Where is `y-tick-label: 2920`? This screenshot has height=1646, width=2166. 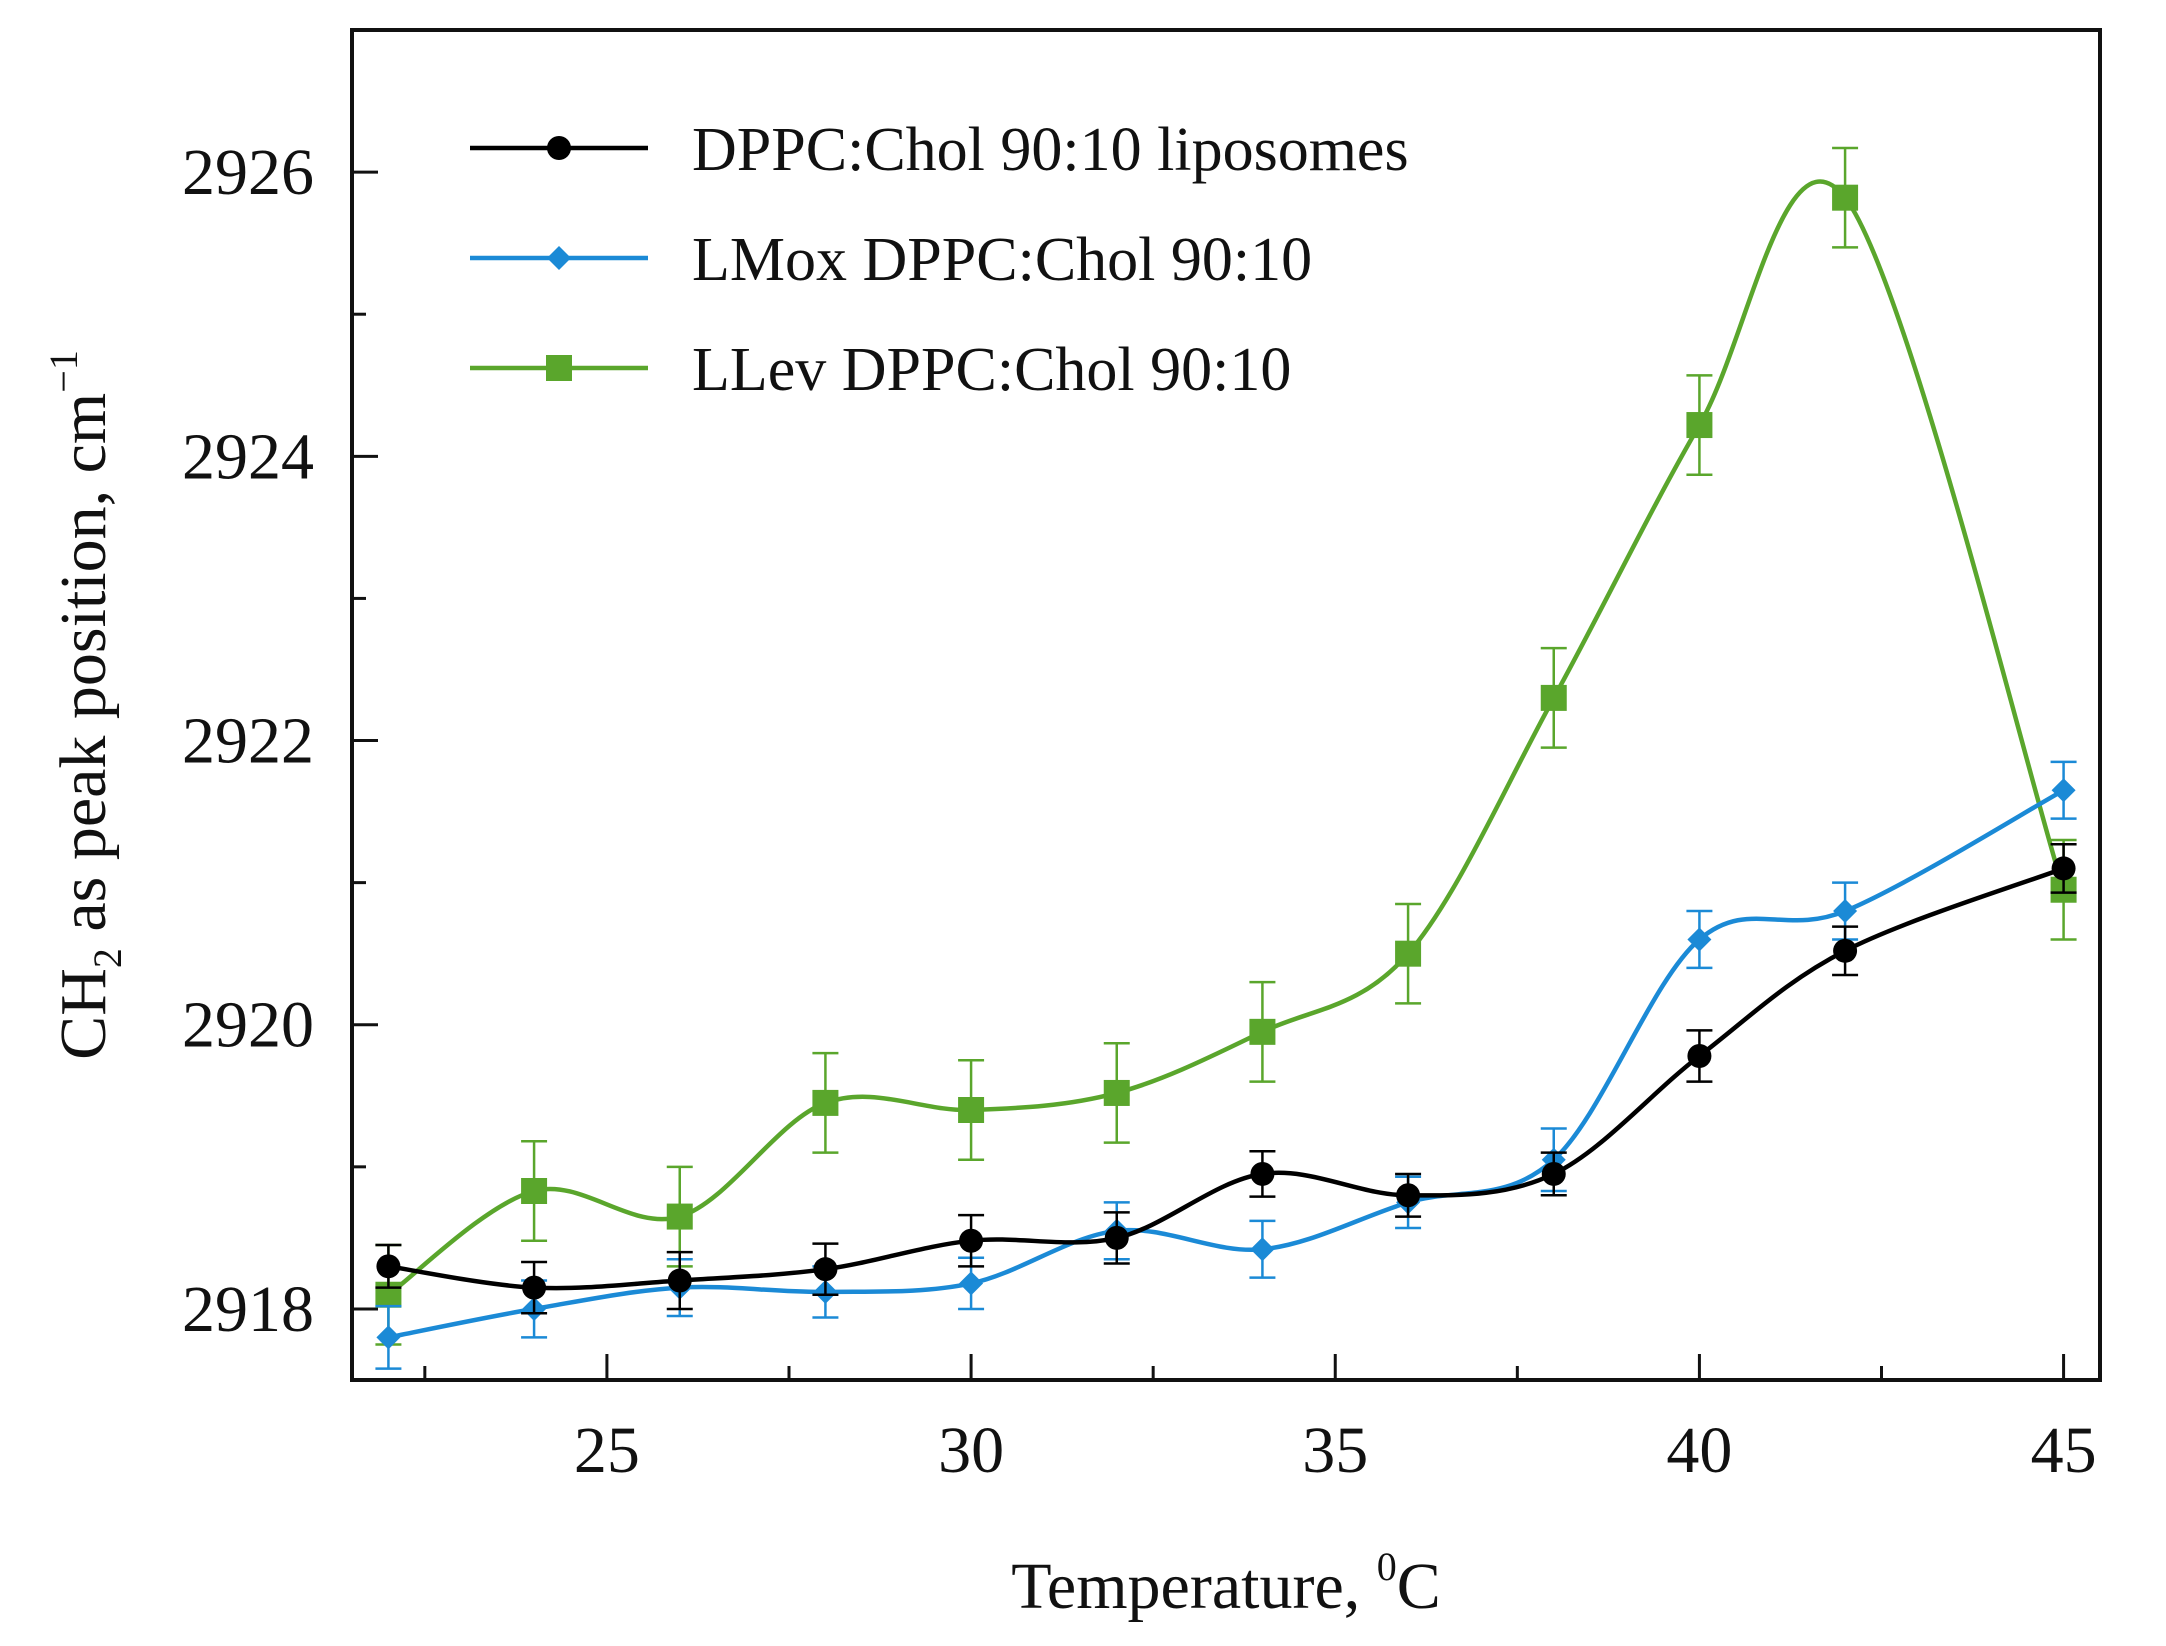
y-tick-label: 2920 is located at coordinates (248, 1025).